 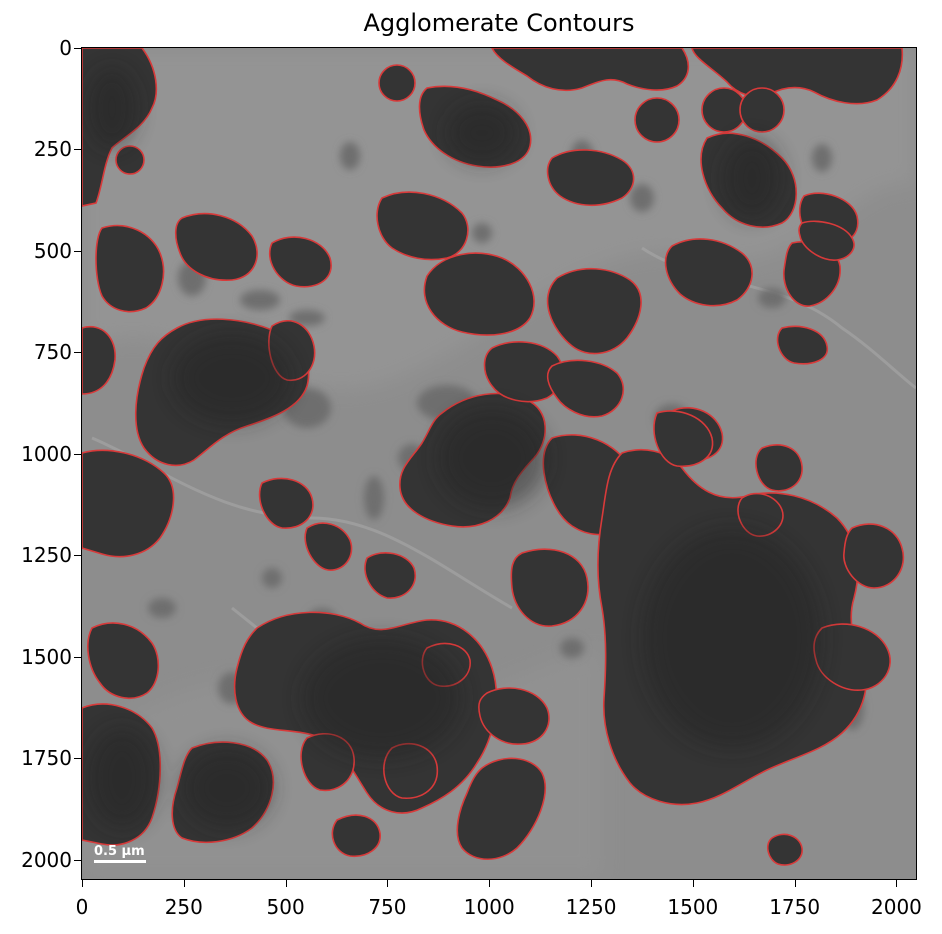 What do you see at coordinates (499, 23) in the screenshot?
I see `figure-title: Agglomerate Contours` at bounding box center [499, 23].